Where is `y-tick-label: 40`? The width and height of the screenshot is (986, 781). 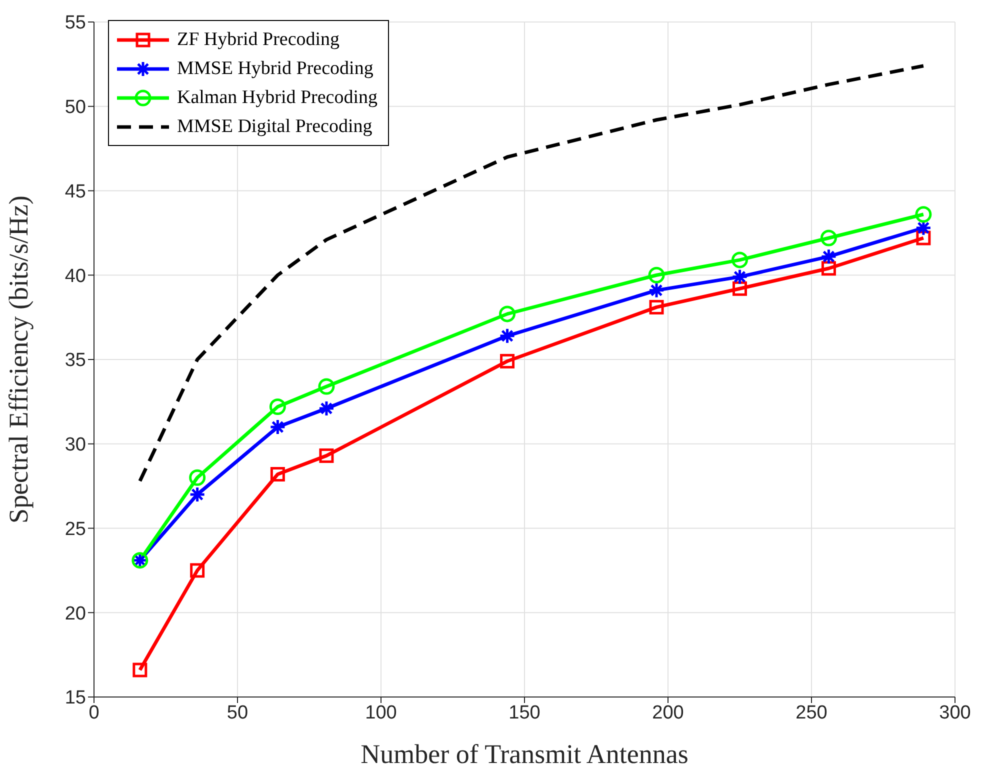
y-tick-label: 40 is located at coordinates (75, 276).